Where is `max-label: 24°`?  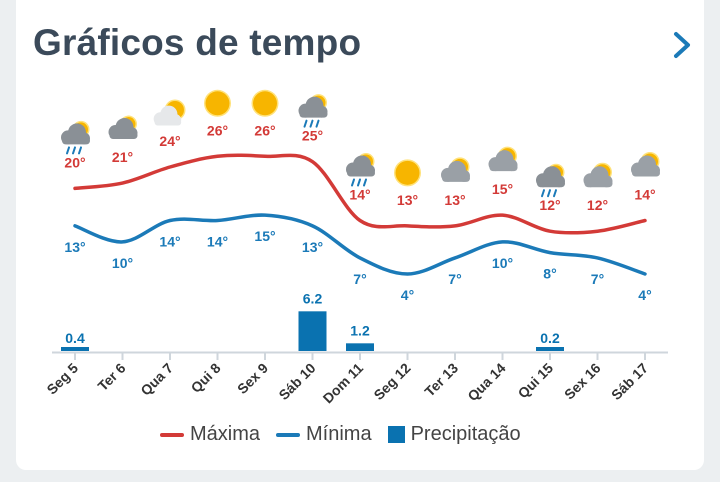 max-label: 24° is located at coordinates (169, 141).